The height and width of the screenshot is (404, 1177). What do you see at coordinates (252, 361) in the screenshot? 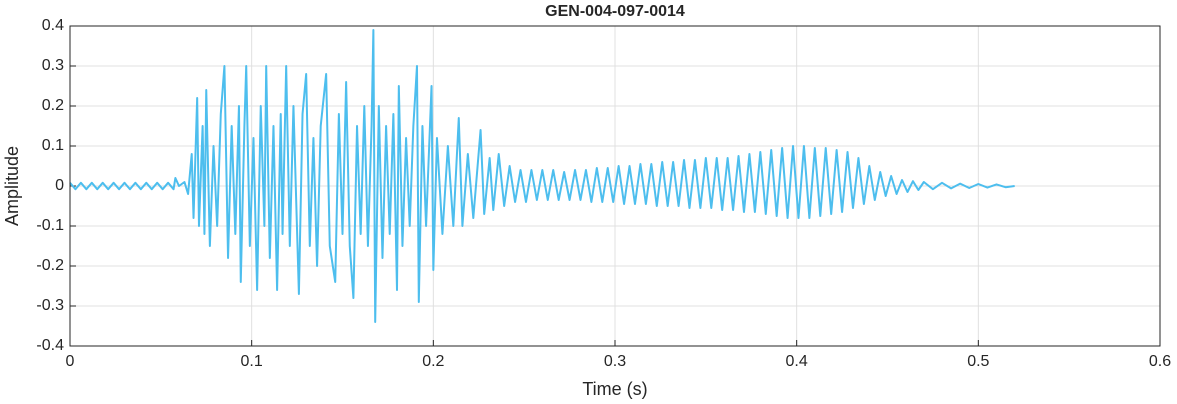
I see `x-tick-label: 0.1` at bounding box center [252, 361].